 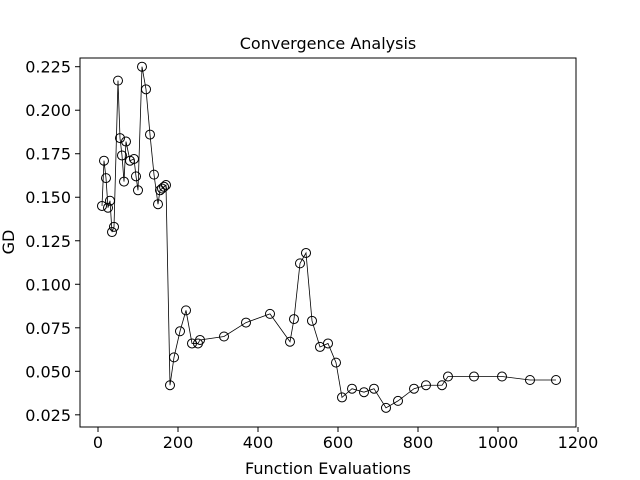 What do you see at coordinates (48, 241) in the screenshot?
I see `y-tick-label: 0.125` at bounding box center [48, 241].